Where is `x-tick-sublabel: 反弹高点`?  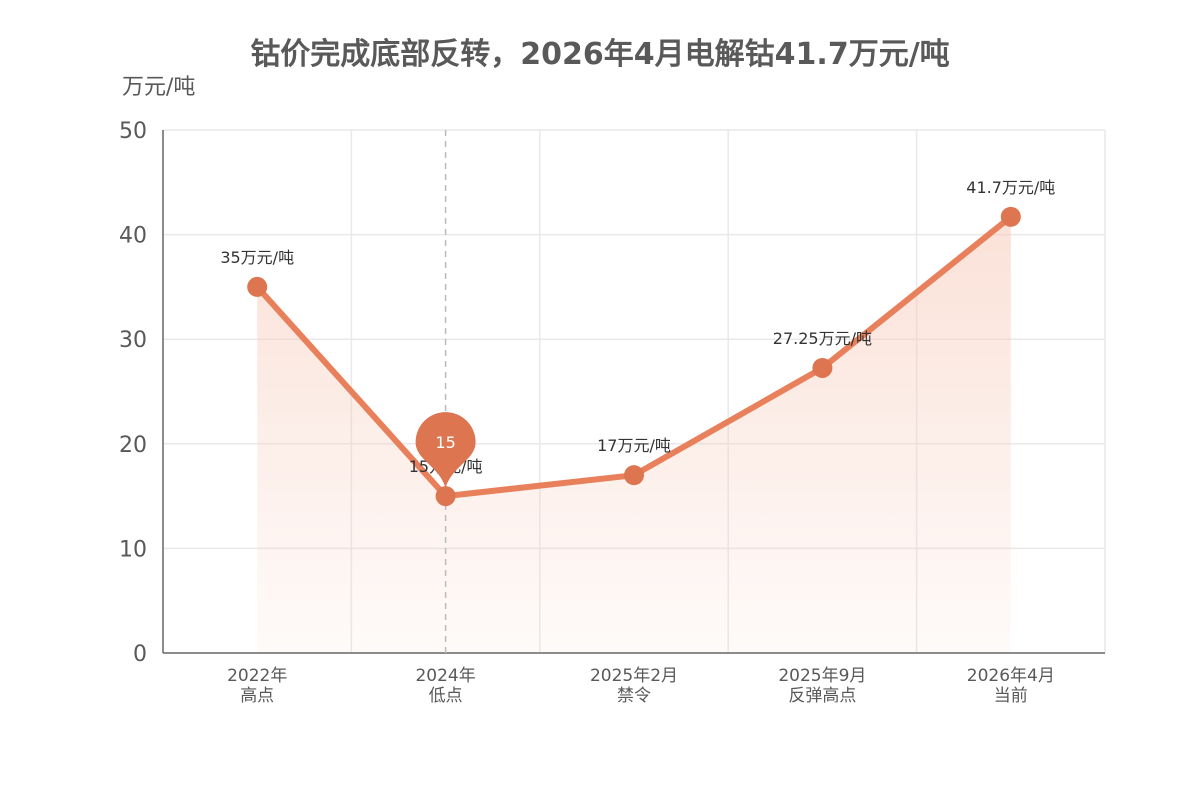
x-tick-sublabel: 反弹高点 is located at coordinates (822, 696).